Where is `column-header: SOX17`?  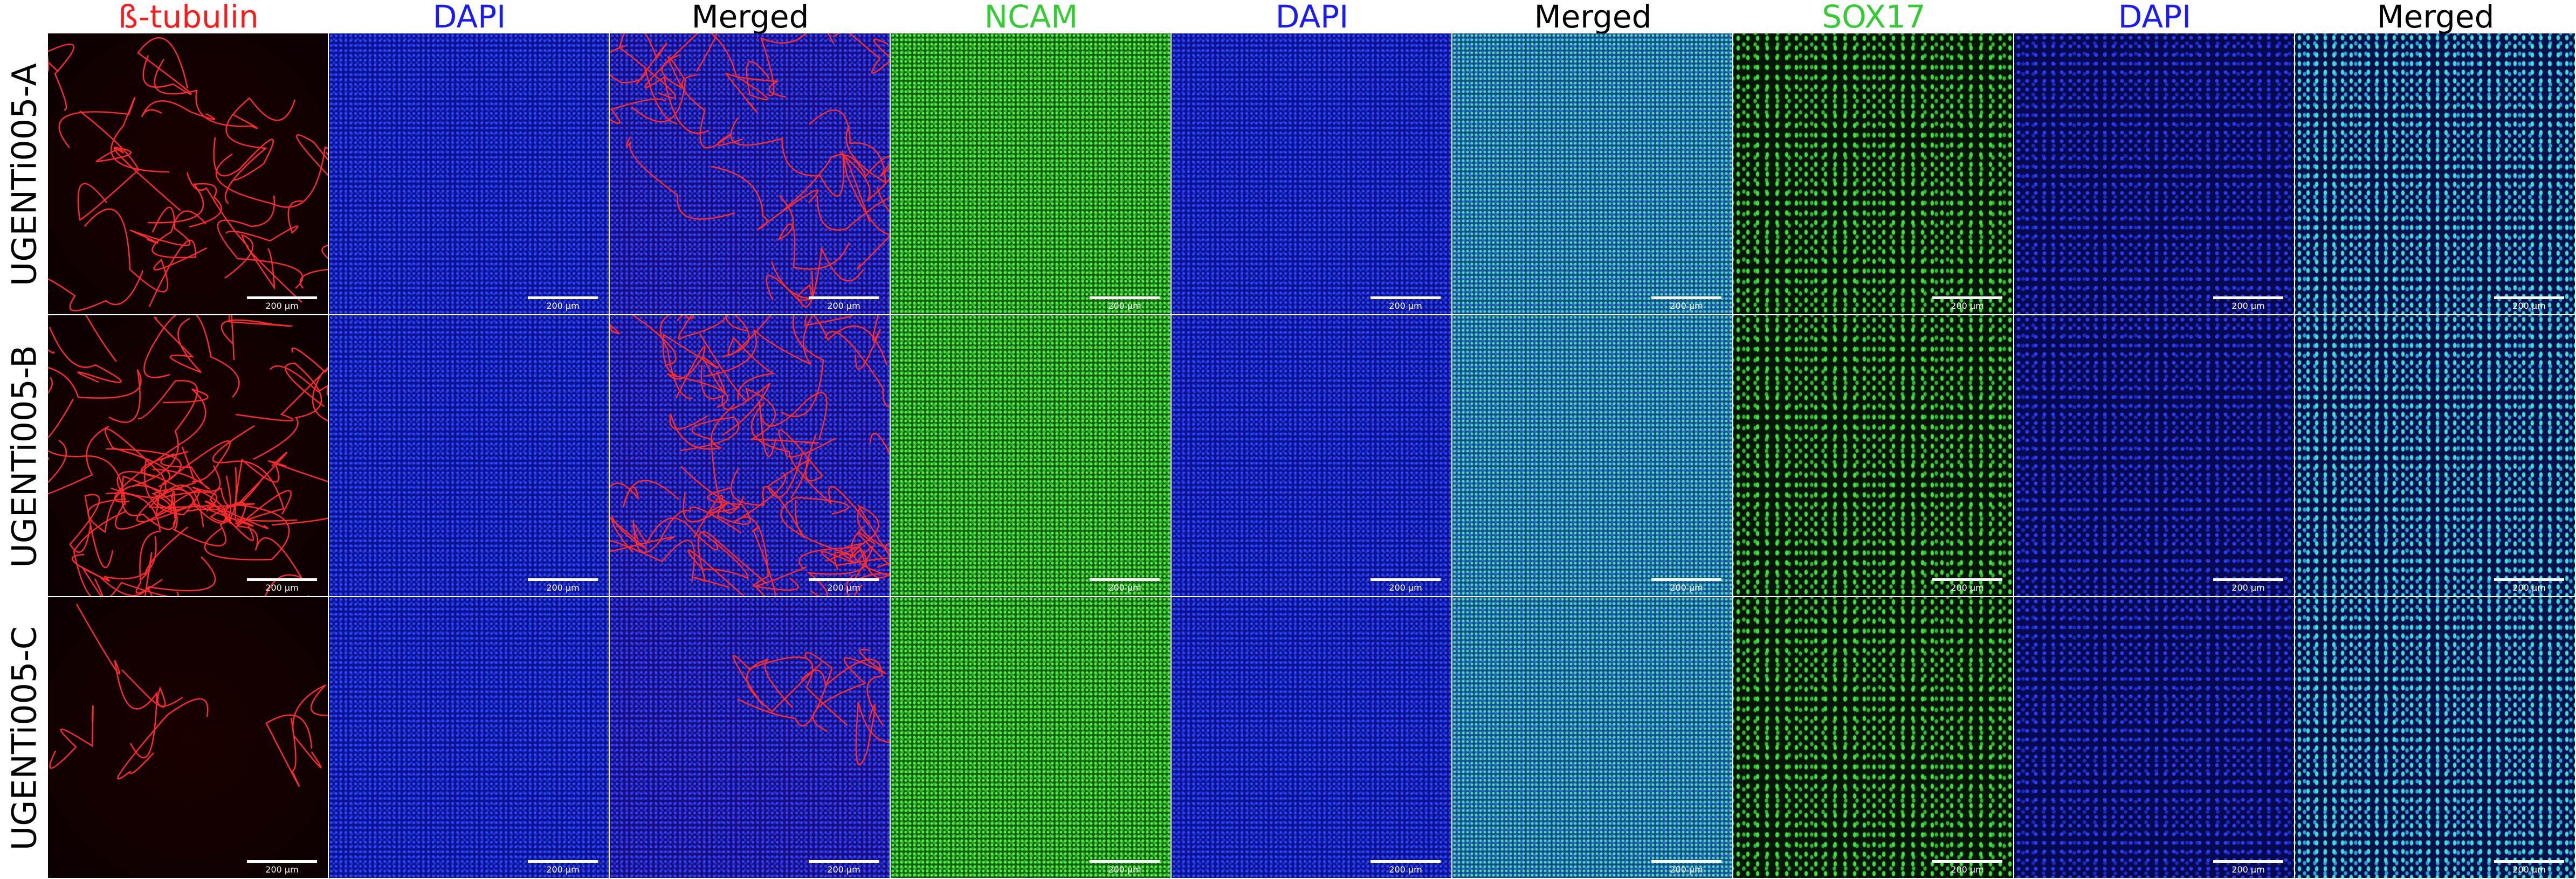 column-header: SOX17 is located at coordinates (1874, 17).